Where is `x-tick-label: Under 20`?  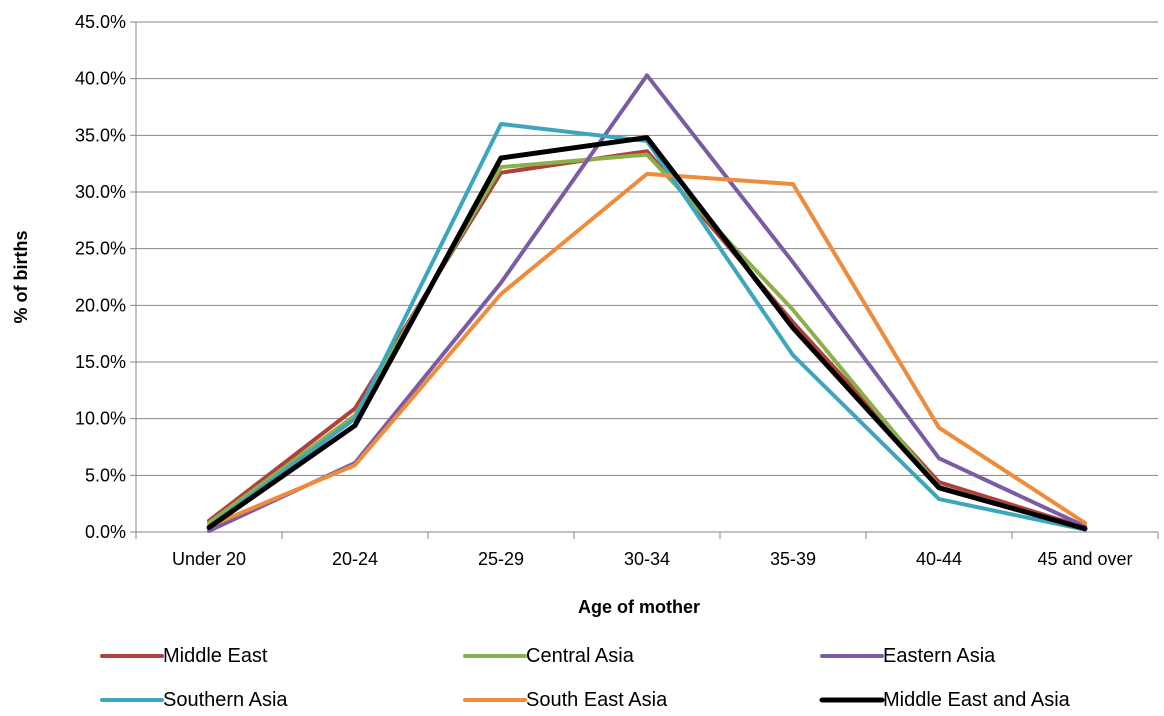
x-tick-label: Under 20 is located at coordinates (209, 559).